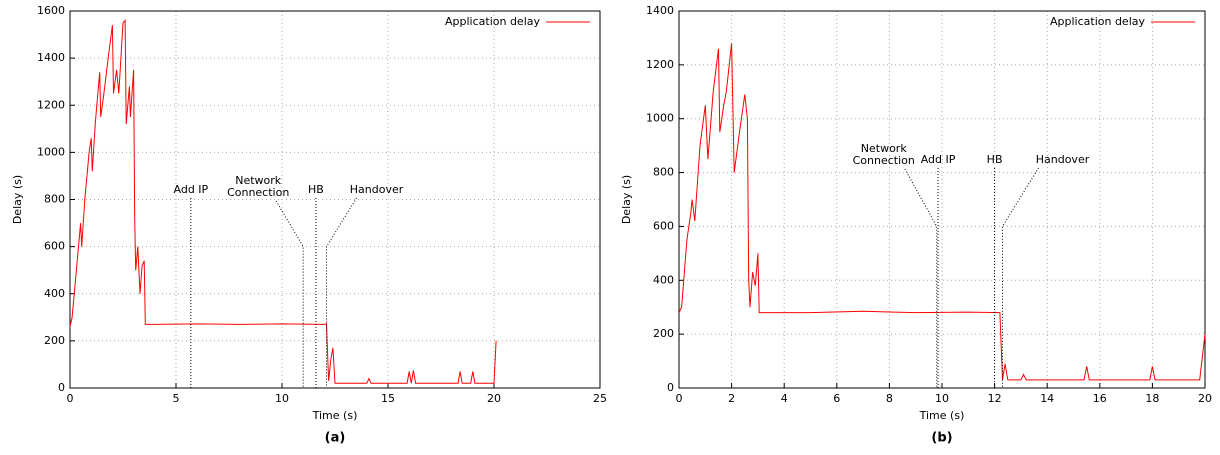 The width and height of the screenshot is (1220, 455). I want to click on x-tick-label: 16, so click(1100, 398).